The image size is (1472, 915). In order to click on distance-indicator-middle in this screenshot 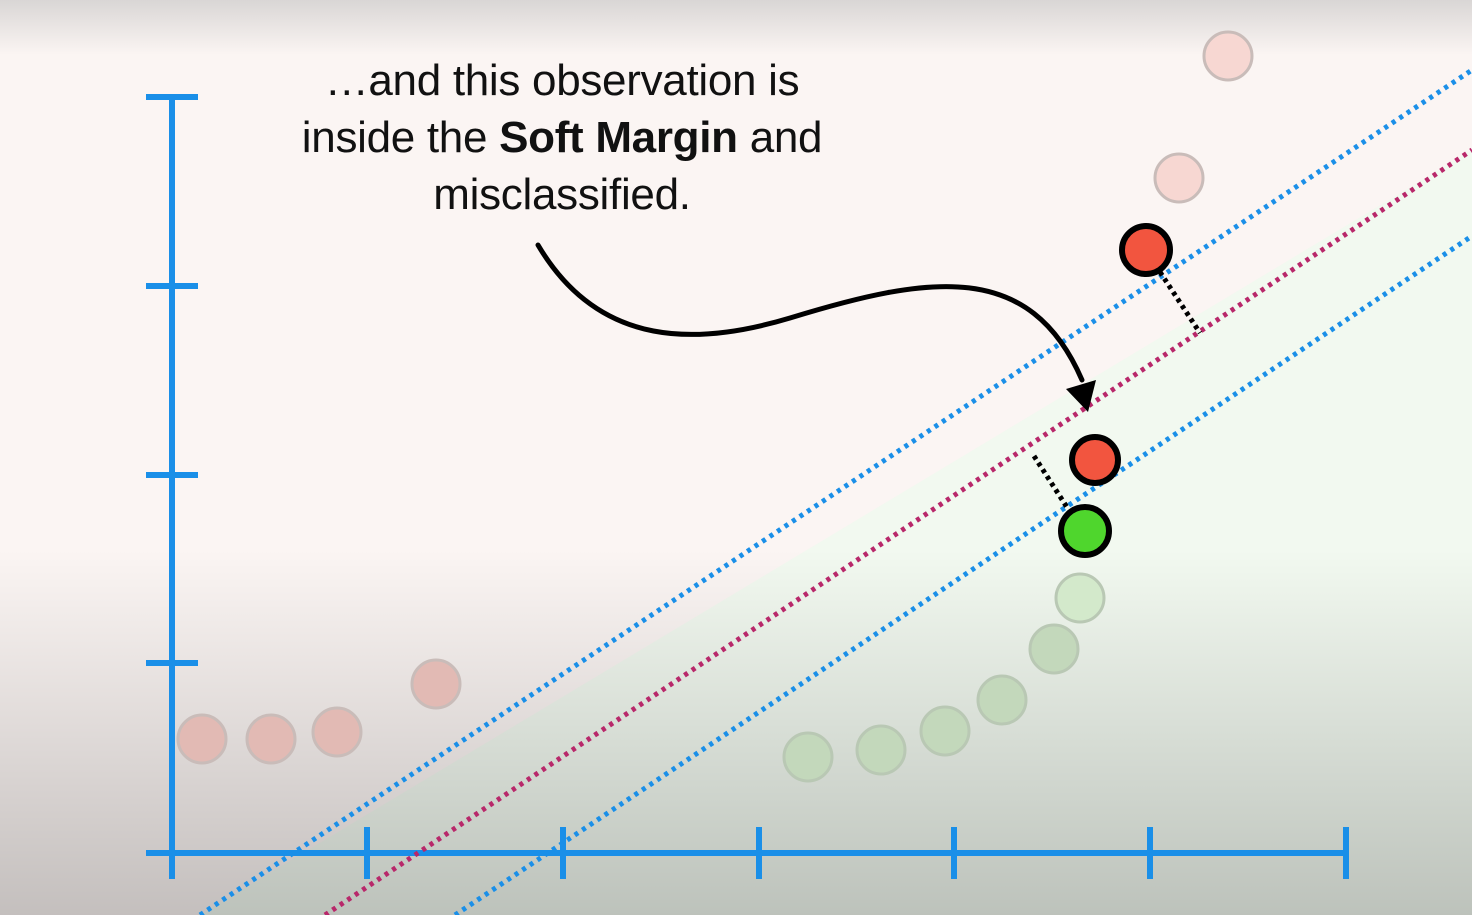, I will do `click(1052, 484)`.